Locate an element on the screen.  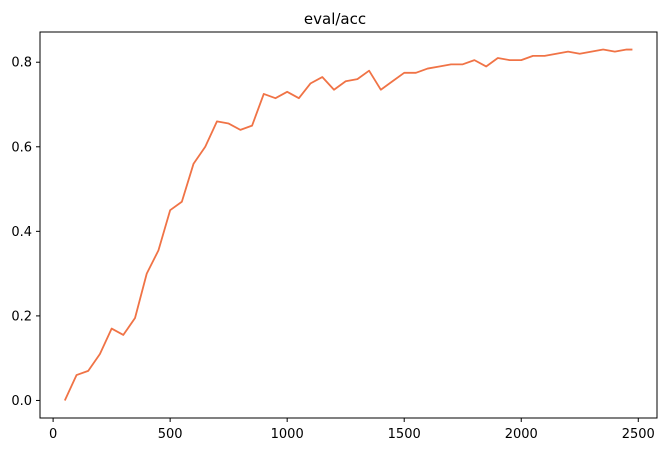
y-tick-label: 0.8 is located at coordinates (21, 63).